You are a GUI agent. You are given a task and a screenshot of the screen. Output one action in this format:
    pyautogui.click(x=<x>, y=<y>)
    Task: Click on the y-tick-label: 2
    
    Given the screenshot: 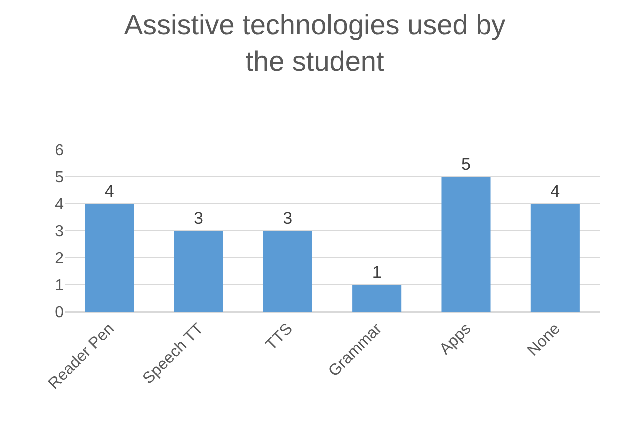 What is the action you would take?
    pyautogui.click(x=59, y=259)
    